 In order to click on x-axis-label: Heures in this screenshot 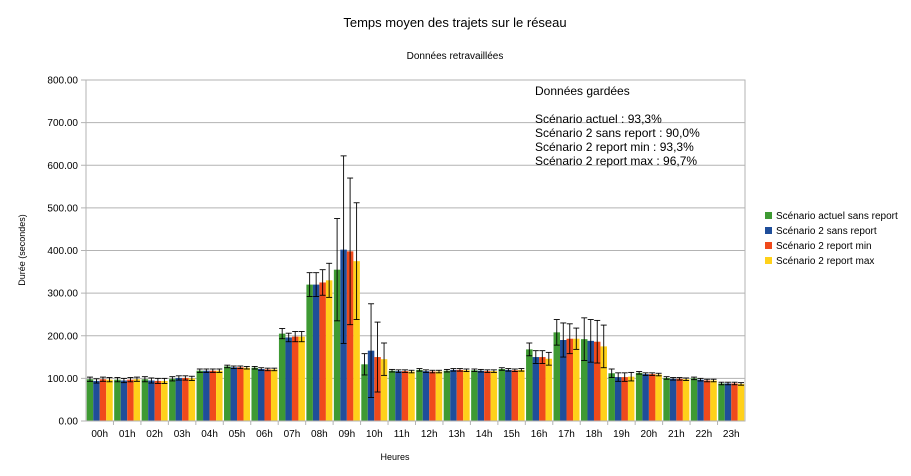, I will do `click(395, 457)`.